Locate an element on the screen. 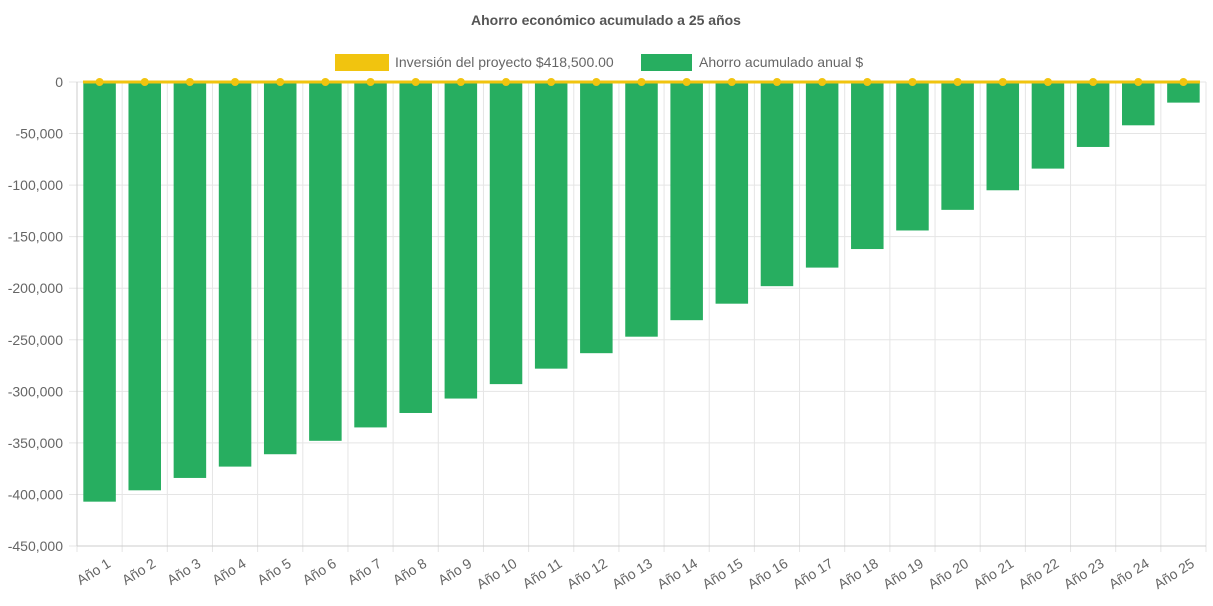 The width and height of the screenshot is (1213, 606). y-tick-label: -350,000 is located at coordinates (35, 443).